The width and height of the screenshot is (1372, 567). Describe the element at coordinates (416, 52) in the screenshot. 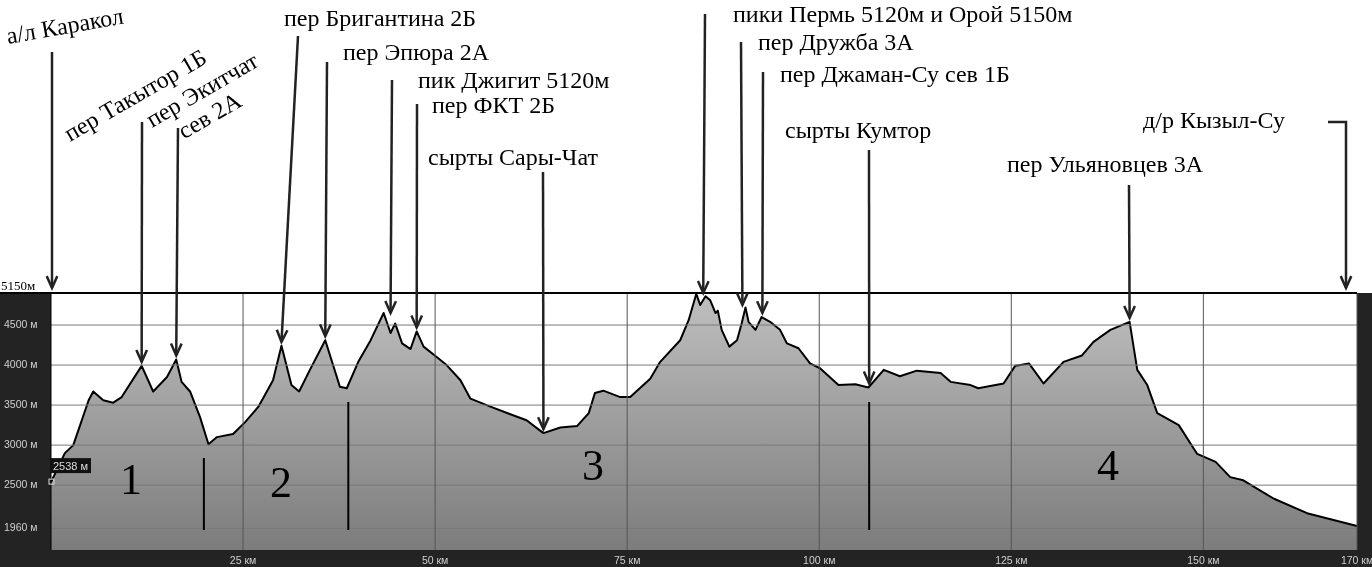

I see `annotation: пер Эпюра 2А` at that location.